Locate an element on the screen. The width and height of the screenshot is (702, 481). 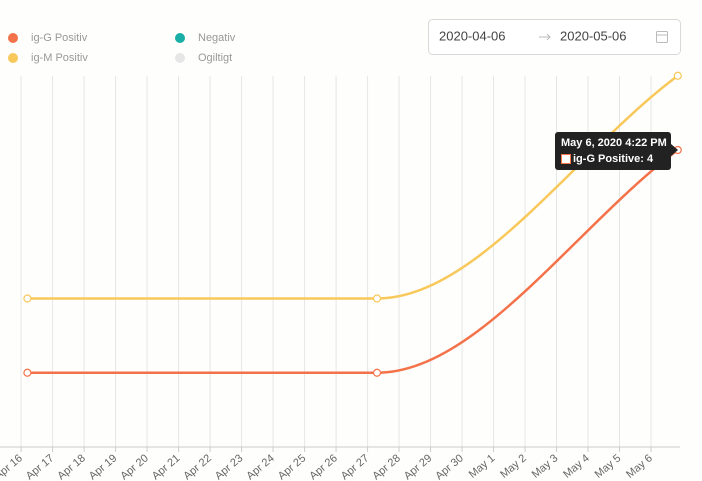
legend-label: Ogiltigt is located at coordinates (215, 58).